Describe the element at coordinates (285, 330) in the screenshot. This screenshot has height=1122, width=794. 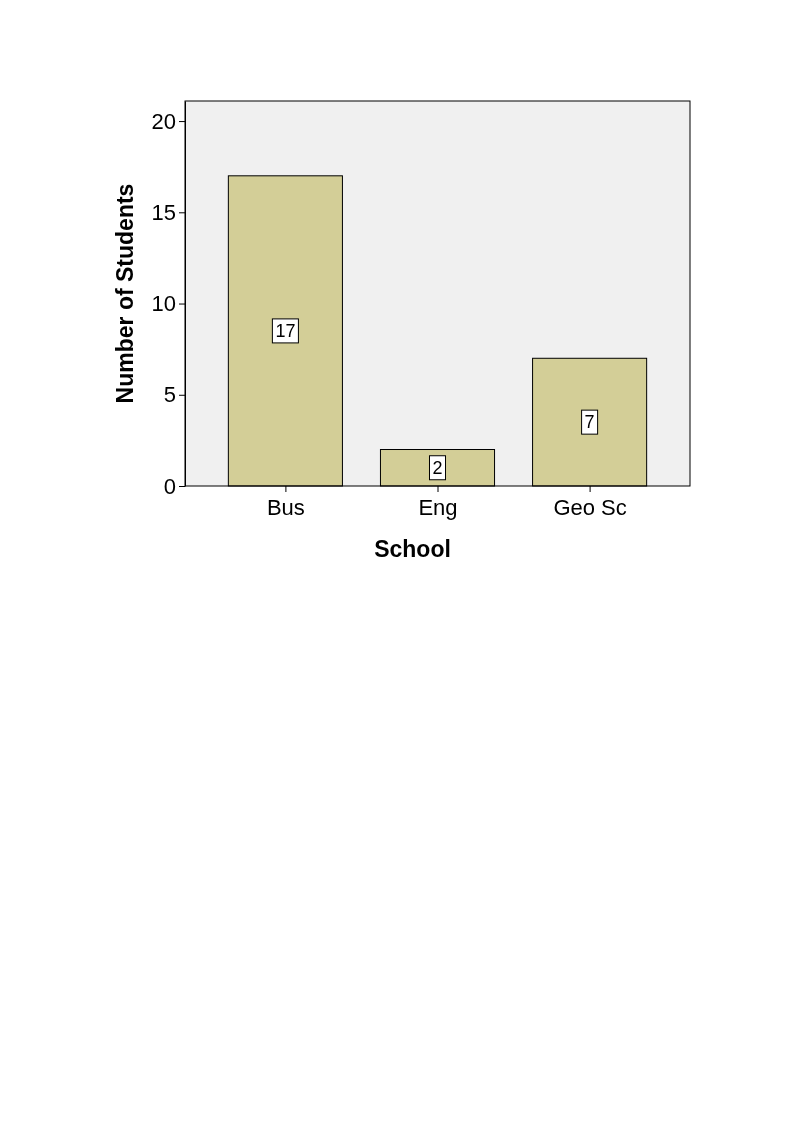
I see `data-label: 17` at that location.